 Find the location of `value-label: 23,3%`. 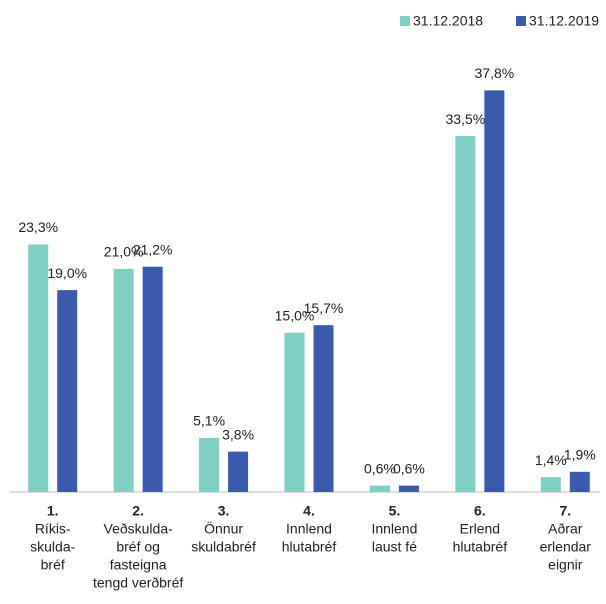

value-label: 23,3% is located at coordinates (38, 227).